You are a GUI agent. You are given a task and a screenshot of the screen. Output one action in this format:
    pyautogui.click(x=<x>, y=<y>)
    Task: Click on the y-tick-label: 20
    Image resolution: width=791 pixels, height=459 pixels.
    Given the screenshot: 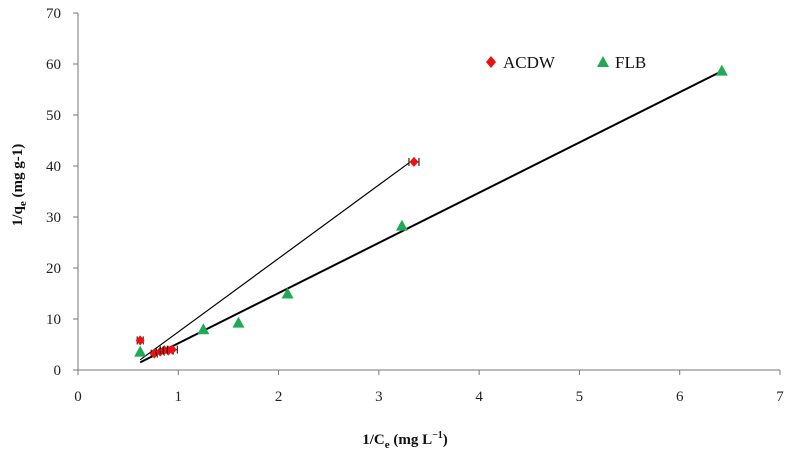 What is the action you would take?
    pyautogui.click(x=53, y=269)
    